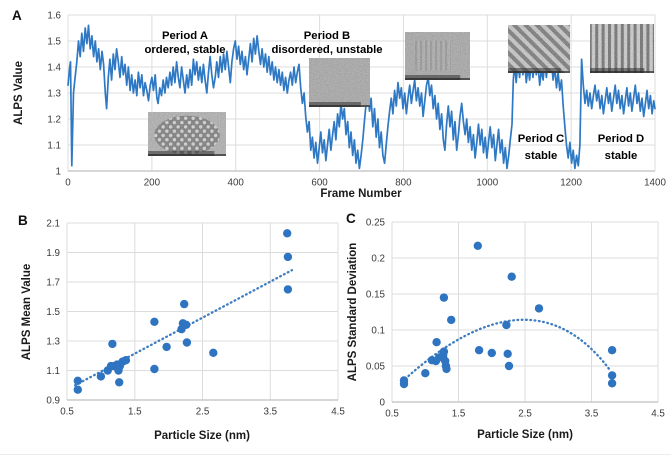  I want to click on x-tick-label: 1000, so click(487, 183).